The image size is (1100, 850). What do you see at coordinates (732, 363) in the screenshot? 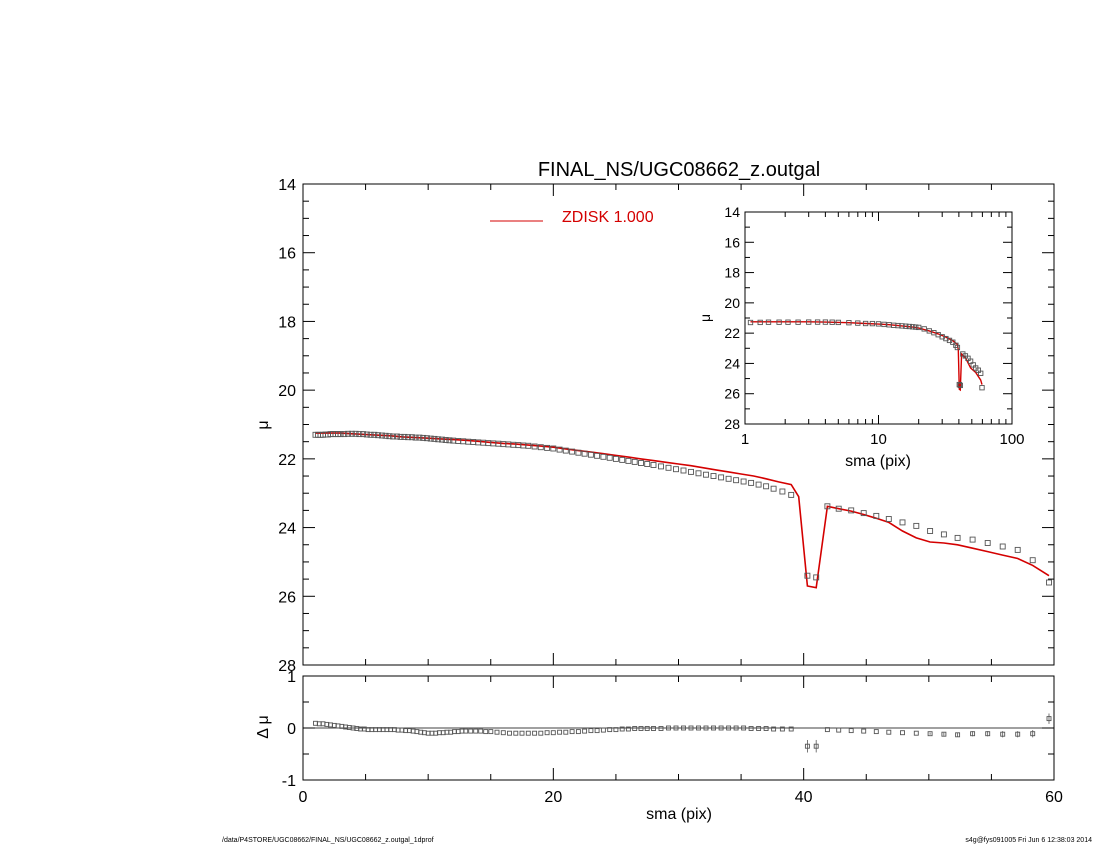
I see `inset-y-tick-label: 24` at bounding box center [732, 363].